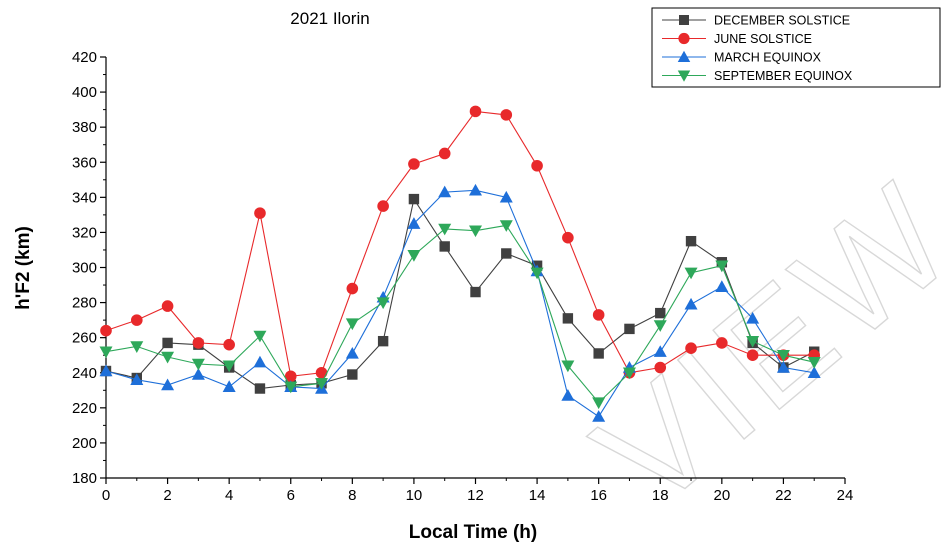  I want to click on y-tick-label: 260, so click(84, 338).